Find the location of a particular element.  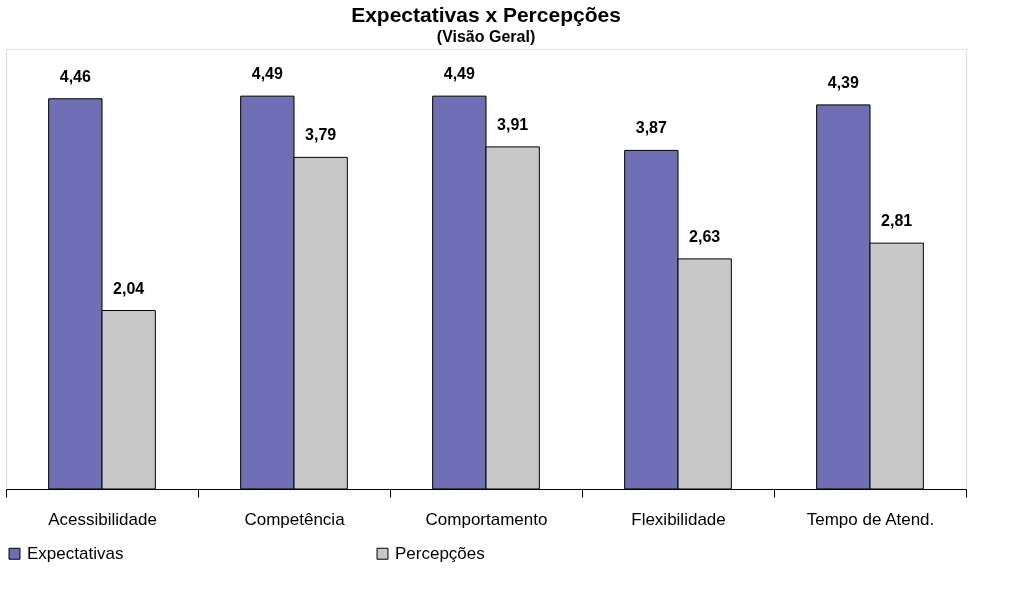

data-label: 4,46 is located at coordinates (75, 76).